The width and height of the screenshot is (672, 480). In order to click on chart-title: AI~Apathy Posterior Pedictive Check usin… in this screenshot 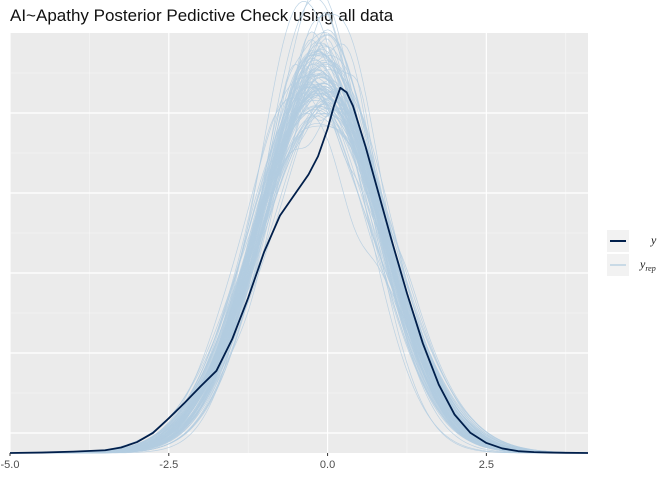, I will do `click(202, 15)`.